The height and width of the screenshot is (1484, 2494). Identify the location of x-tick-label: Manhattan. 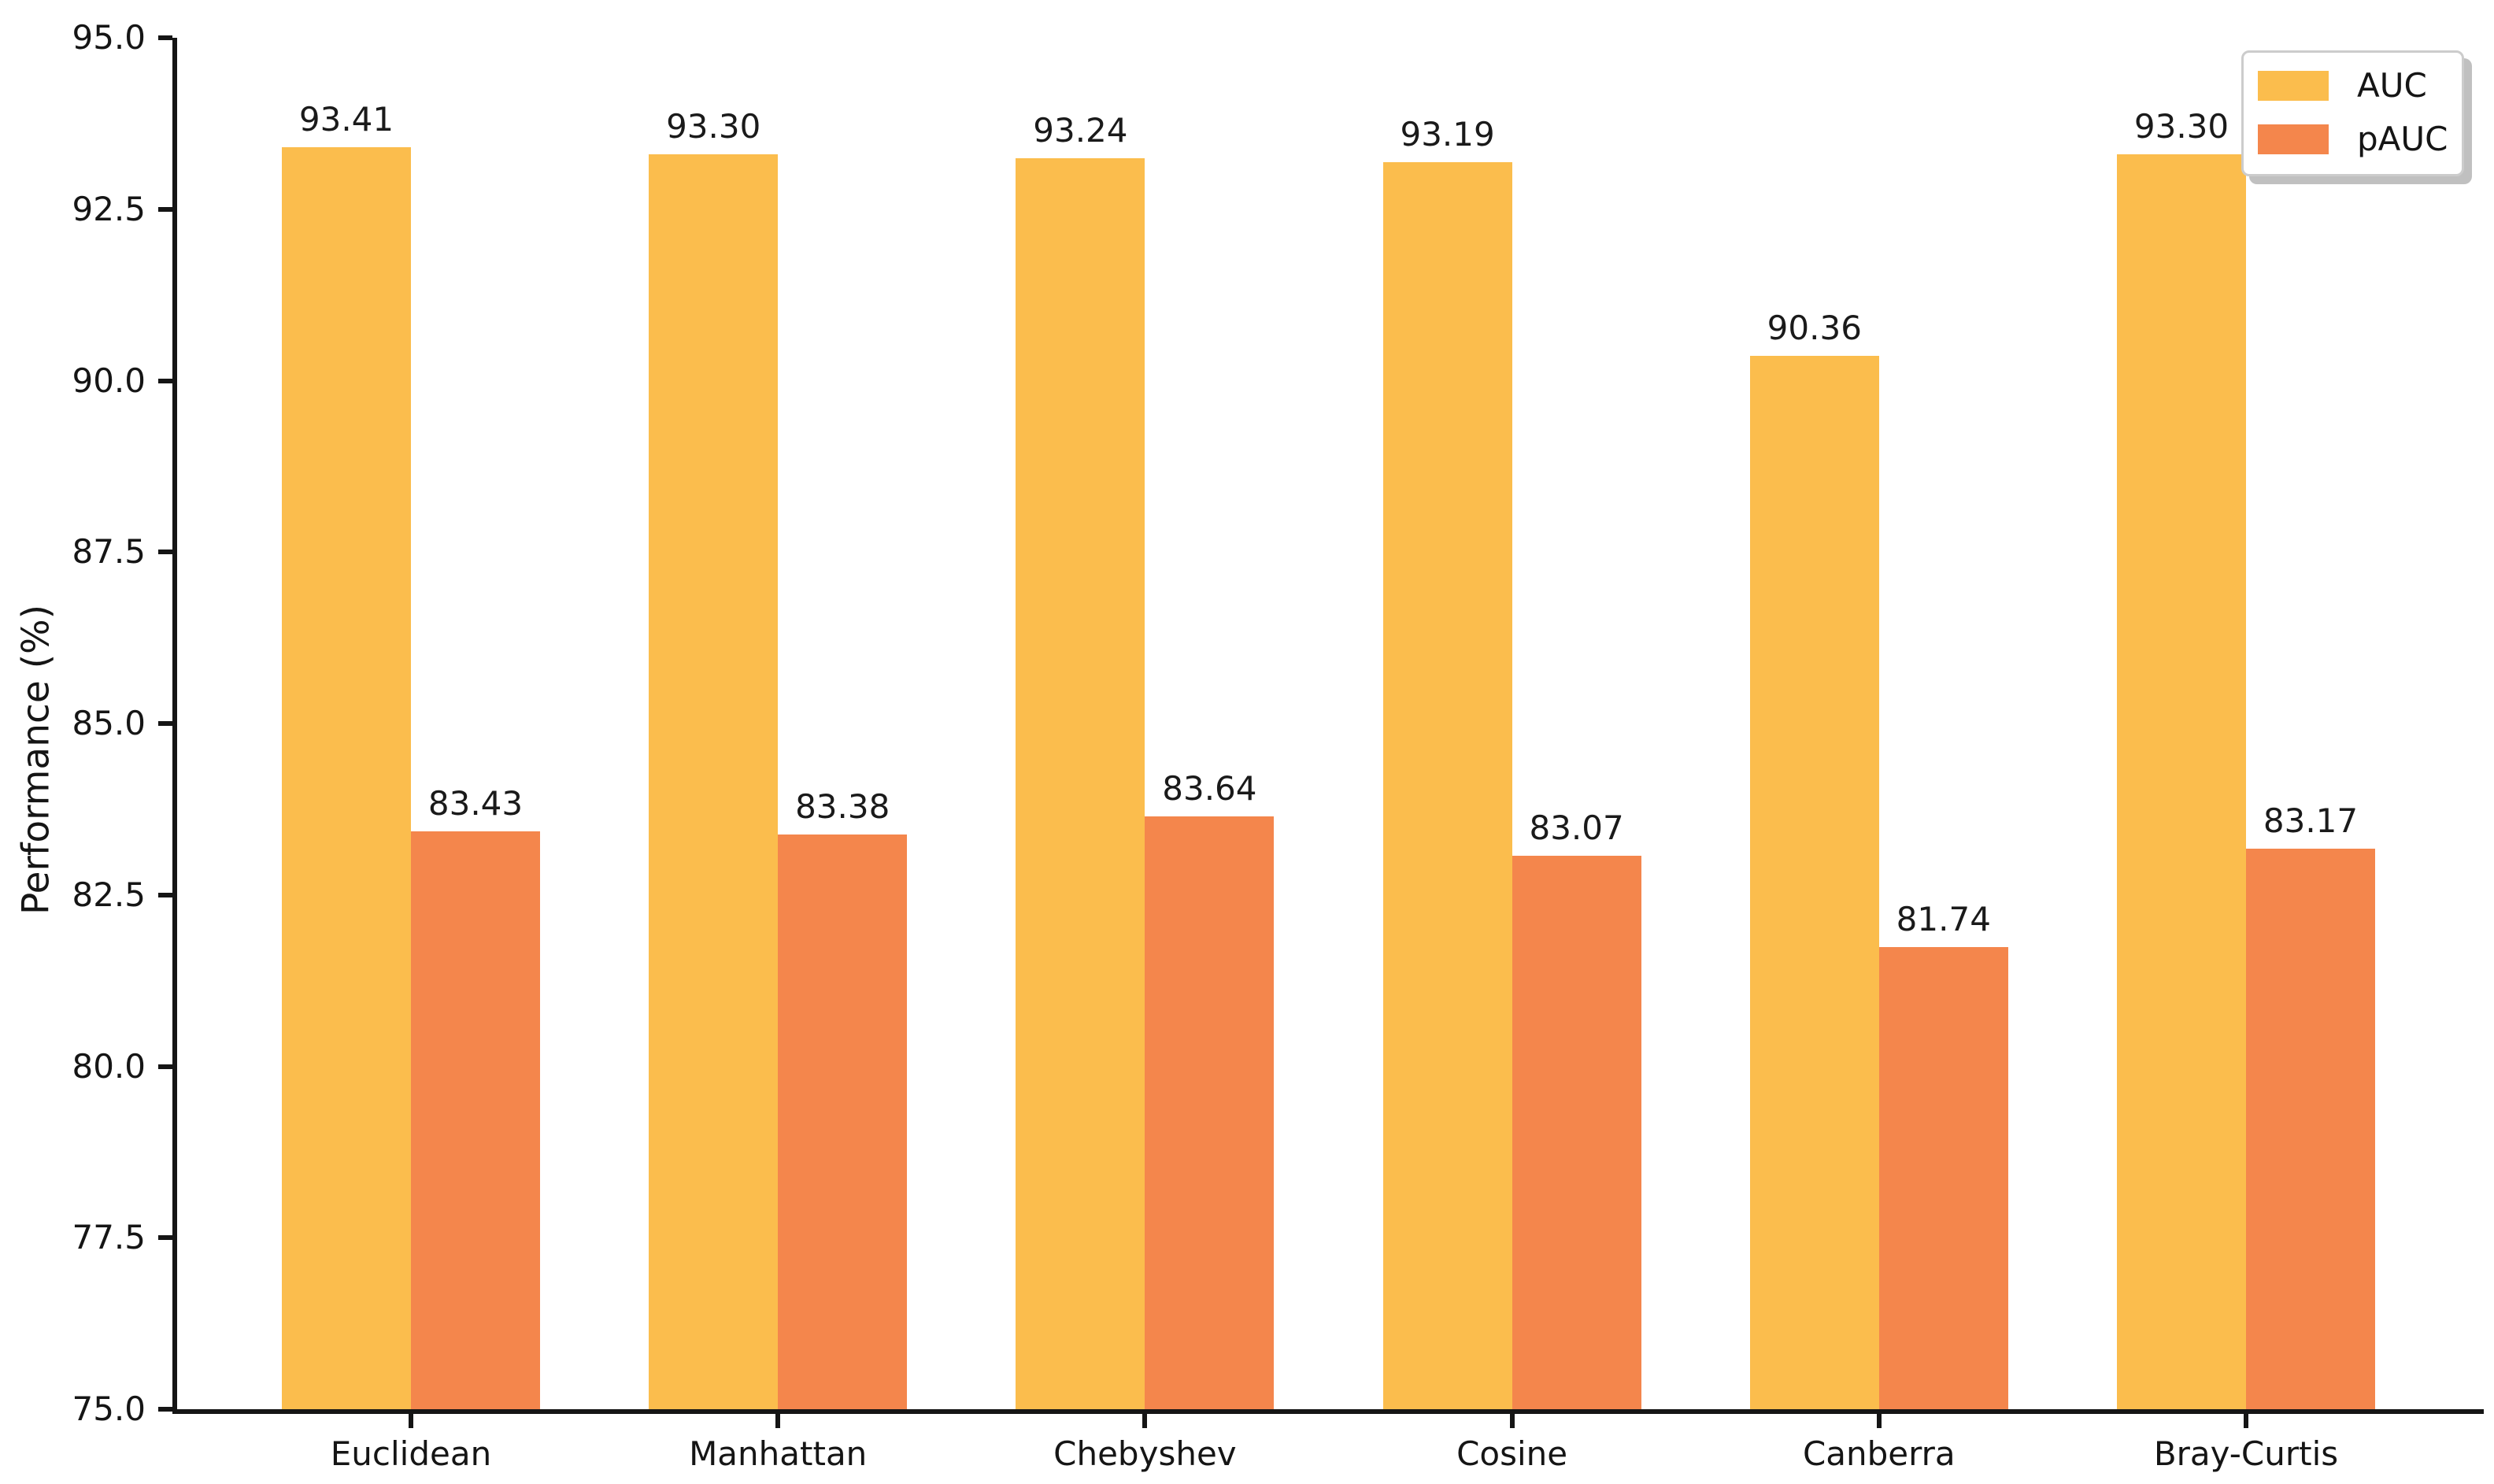
(778, 1454).